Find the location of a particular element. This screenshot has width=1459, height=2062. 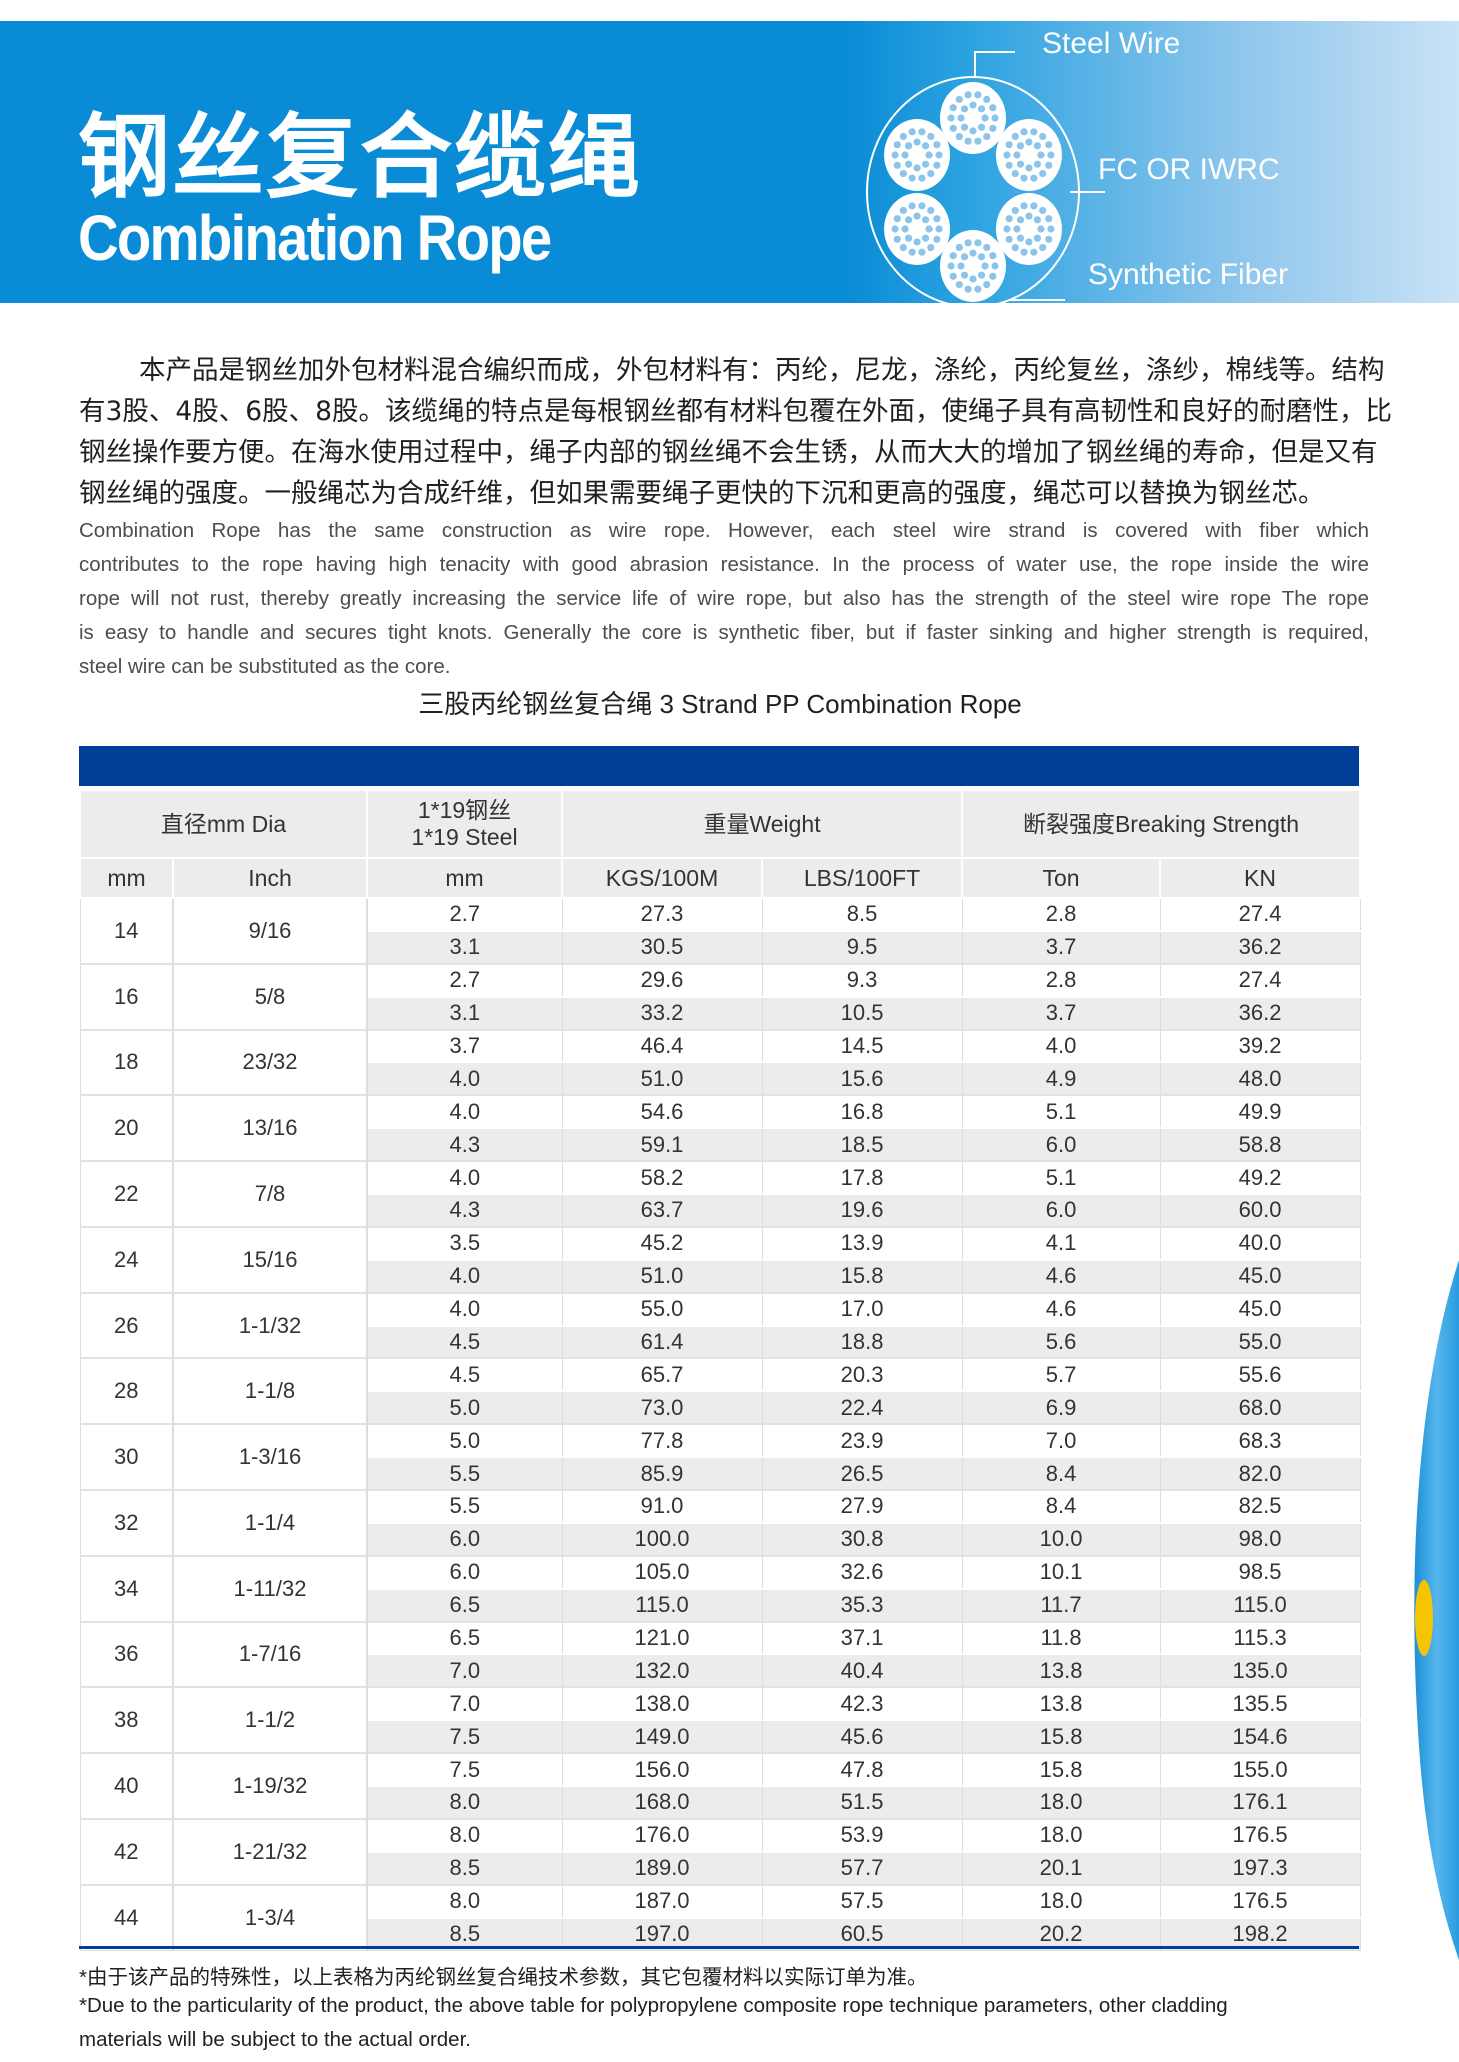

table-row: 26 1-1/32 4.0 55.0 17.0 4.6 45.0 is located at coordinates (720, 1325).